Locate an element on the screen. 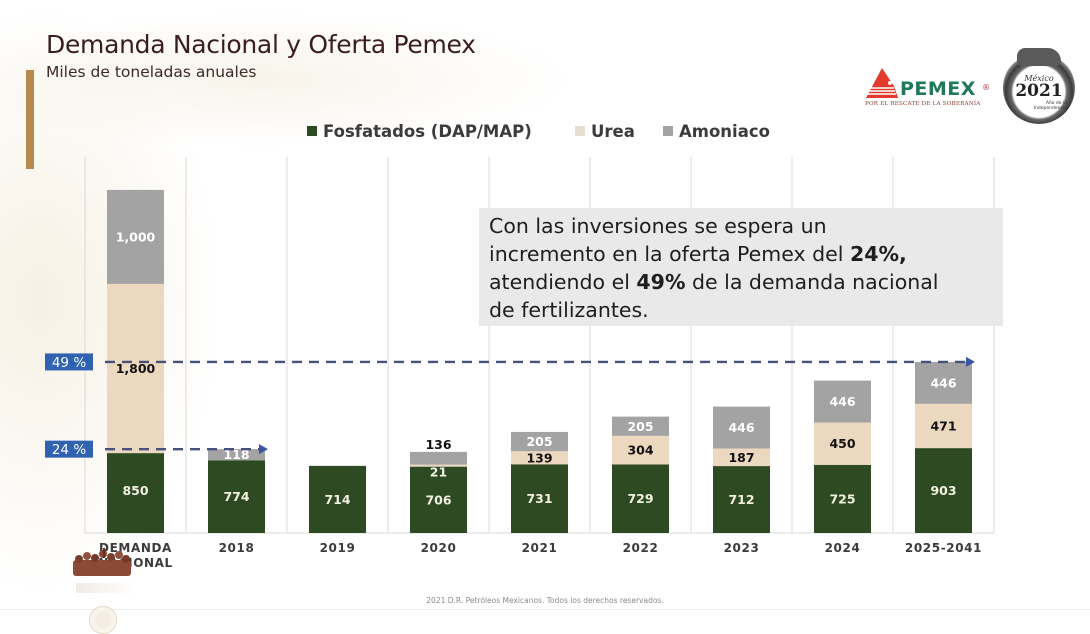 This screenshot has height=634, width=1090. pemex-wordmark: PEMEX is located at coordinates (938, 89).